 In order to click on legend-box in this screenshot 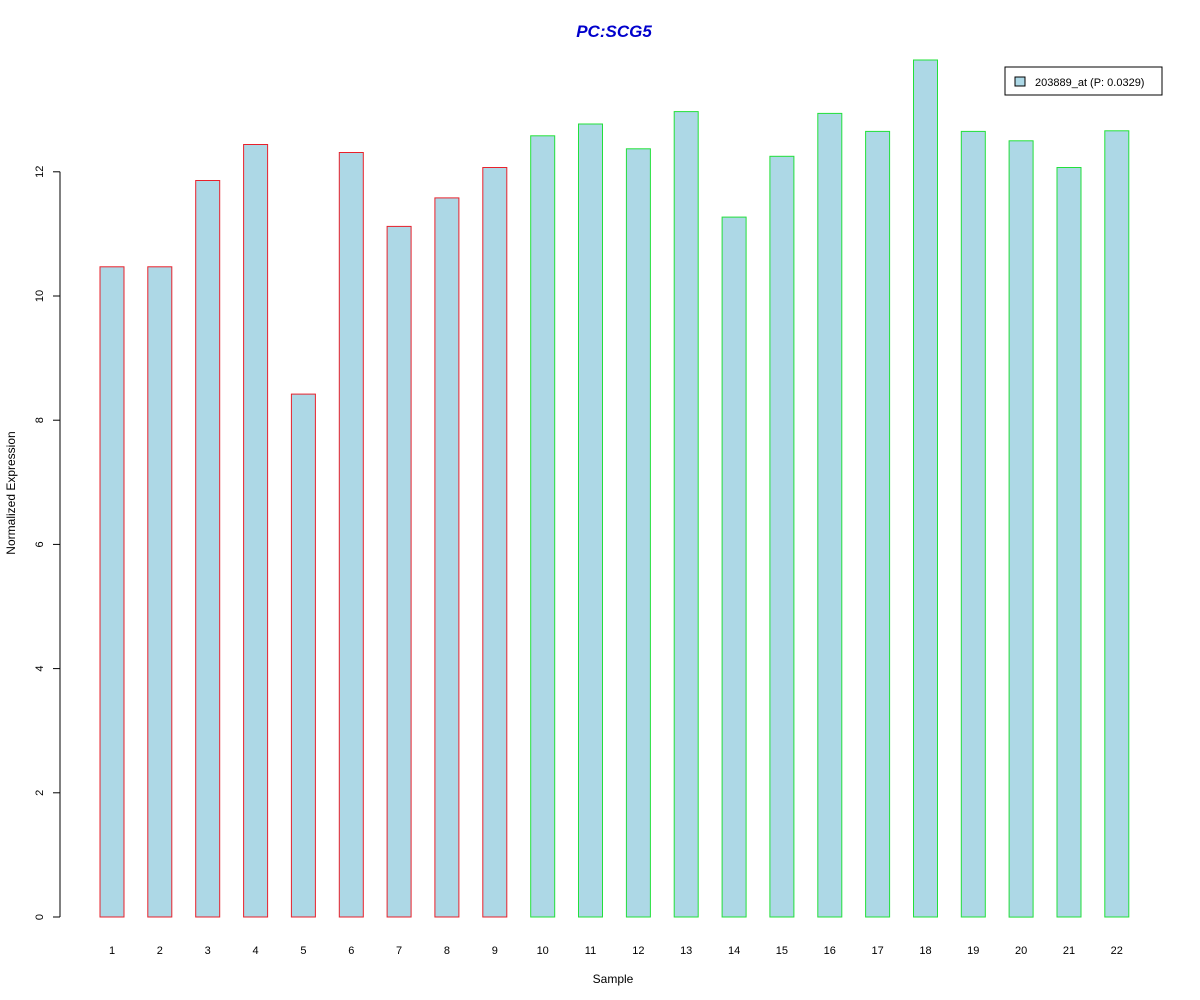, I will do `click(1083, 81)`.